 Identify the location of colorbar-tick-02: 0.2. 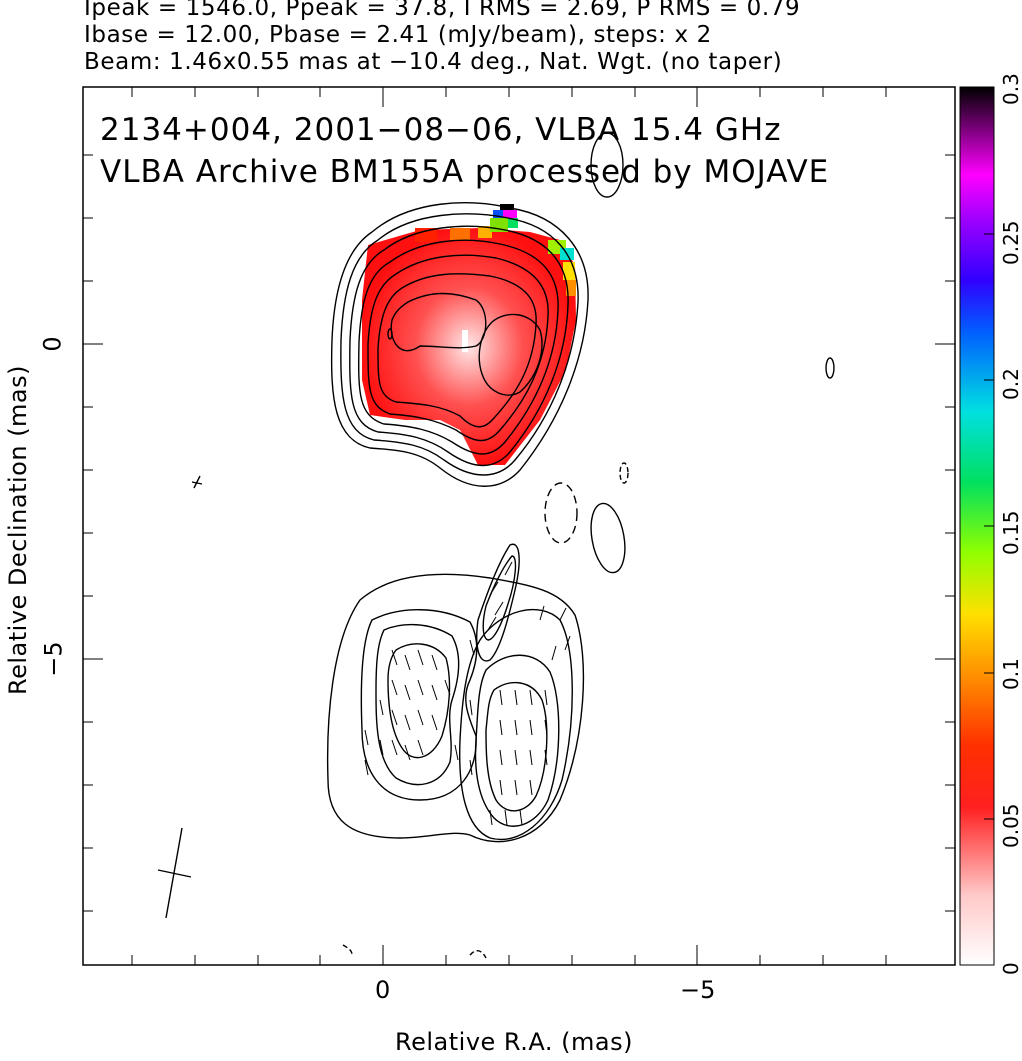
(1010, 384).